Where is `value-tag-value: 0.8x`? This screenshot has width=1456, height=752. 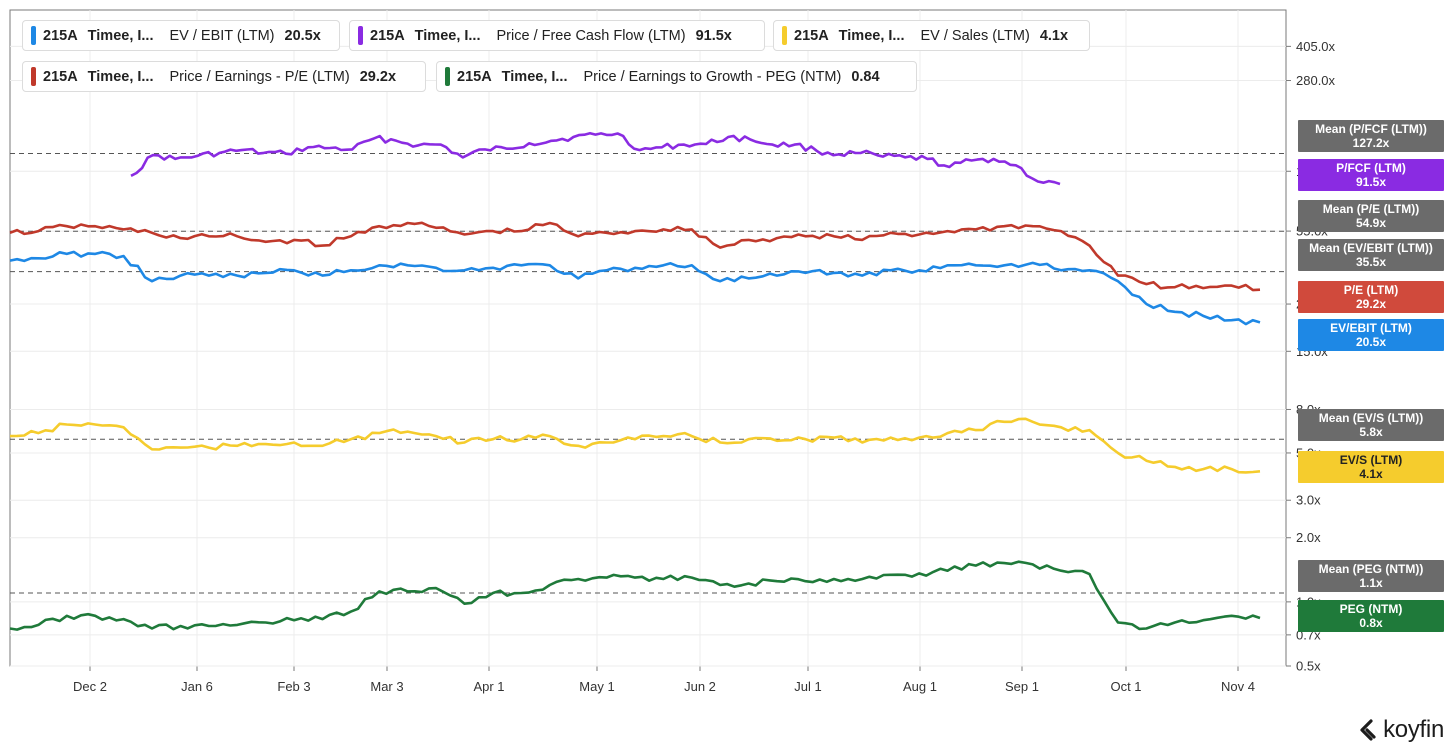 value-tag-value: 0.8x is located at coordinates (1371, 623).